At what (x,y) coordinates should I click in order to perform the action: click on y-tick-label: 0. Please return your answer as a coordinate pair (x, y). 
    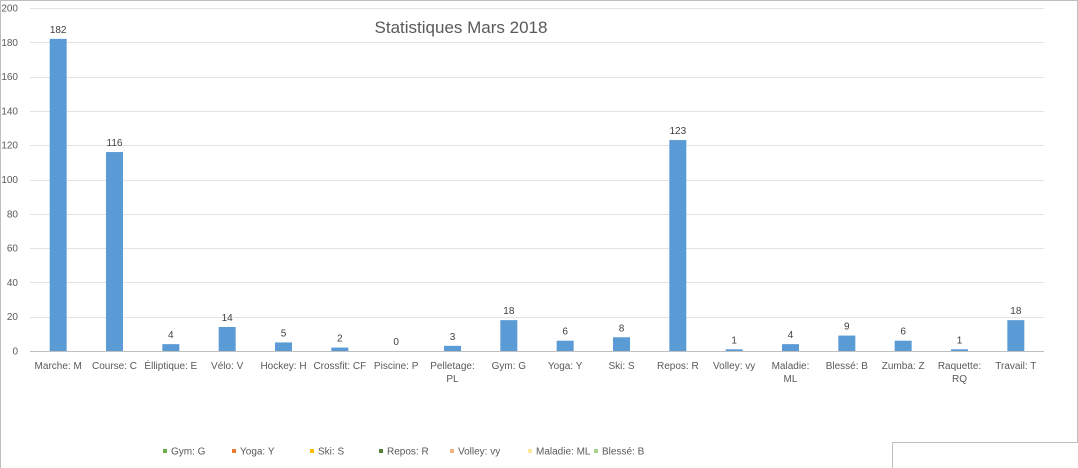
    Looking at the image, I should click on (15, 352).